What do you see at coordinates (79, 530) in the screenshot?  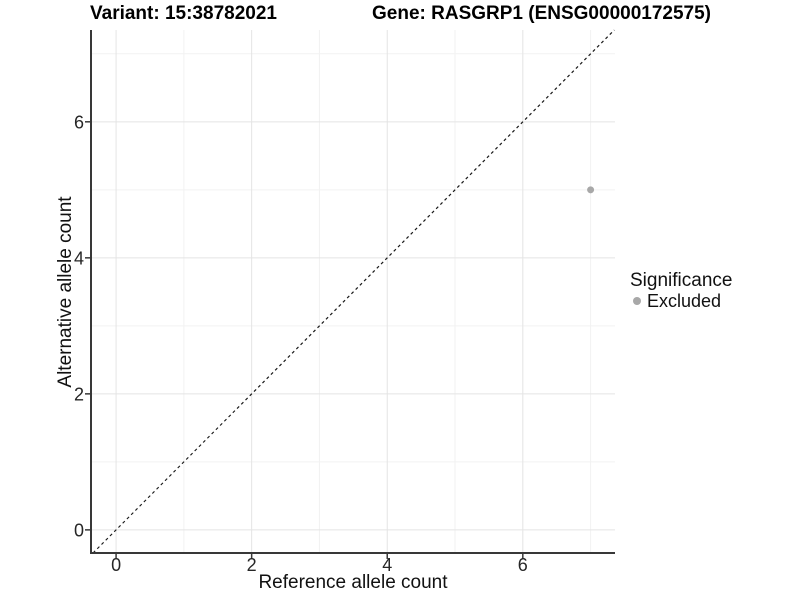 I see `y-tick-label: 0` at bounding box center [79, 530].